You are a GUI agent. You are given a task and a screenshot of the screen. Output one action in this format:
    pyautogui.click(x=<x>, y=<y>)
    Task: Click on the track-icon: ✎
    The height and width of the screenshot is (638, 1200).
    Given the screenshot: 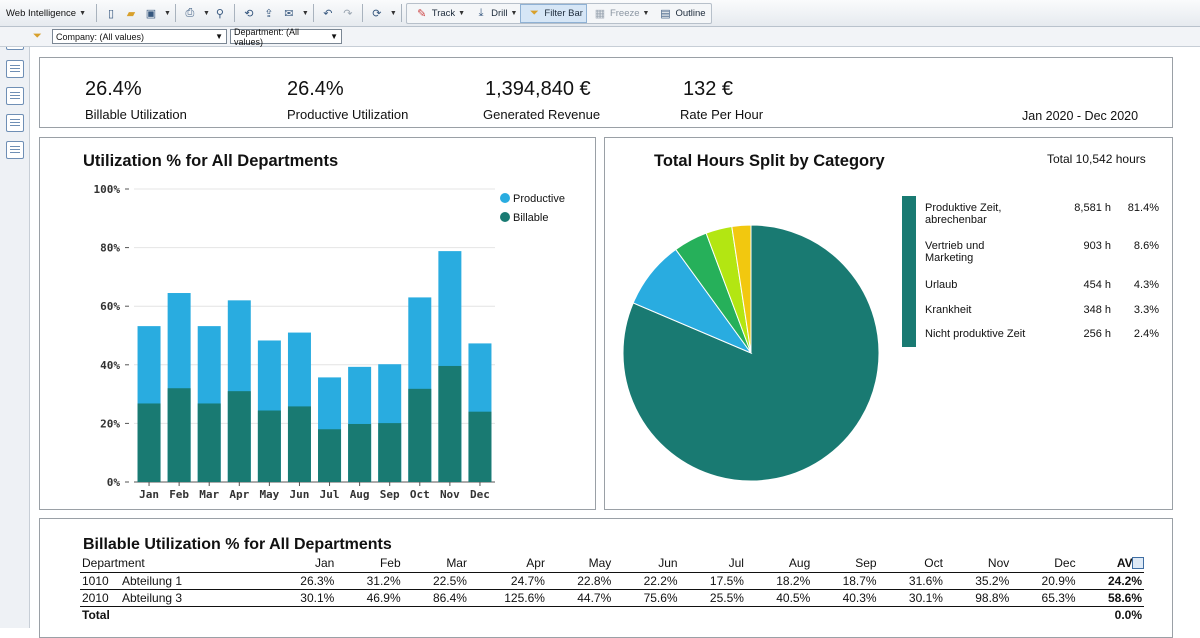 What is the action you would take?
    pyautogui.click(x=422, y=13)
    